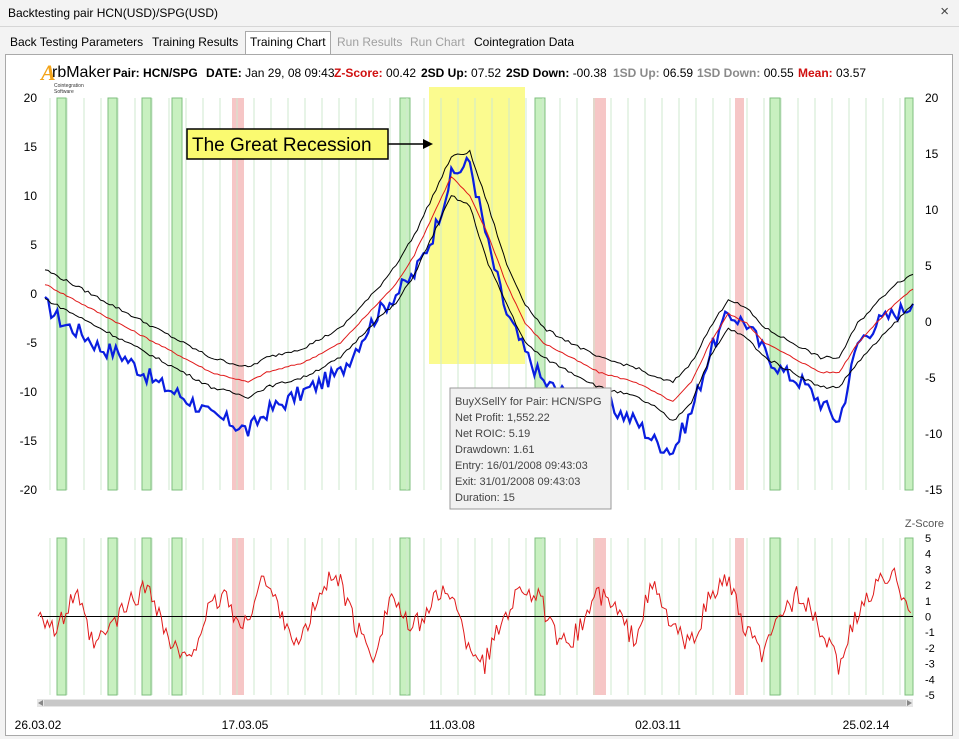  I want to click on tooltip-line: Drawdown: 1.61, so click(495, 450).